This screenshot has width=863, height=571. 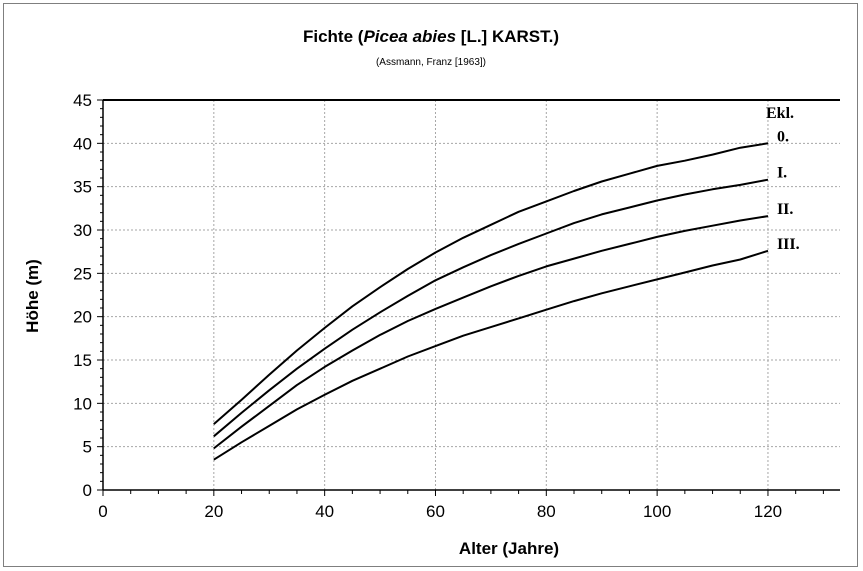 I want to click on chart-title-suffix: [L.] KARST.), so click(x=507, y=36).